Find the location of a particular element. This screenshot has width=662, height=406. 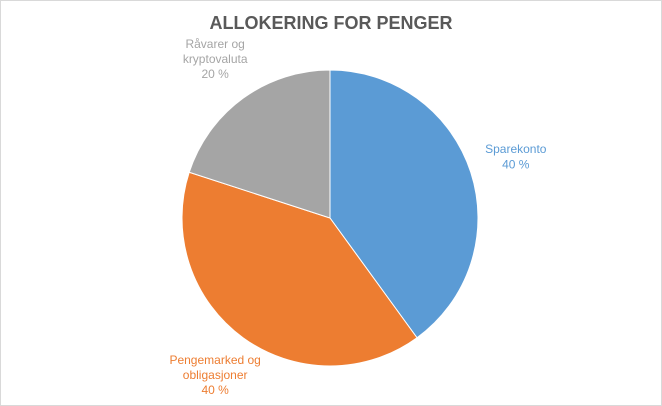

data-label-category: Råvarer og kryptovaluta is located at coordinates (215, 51).